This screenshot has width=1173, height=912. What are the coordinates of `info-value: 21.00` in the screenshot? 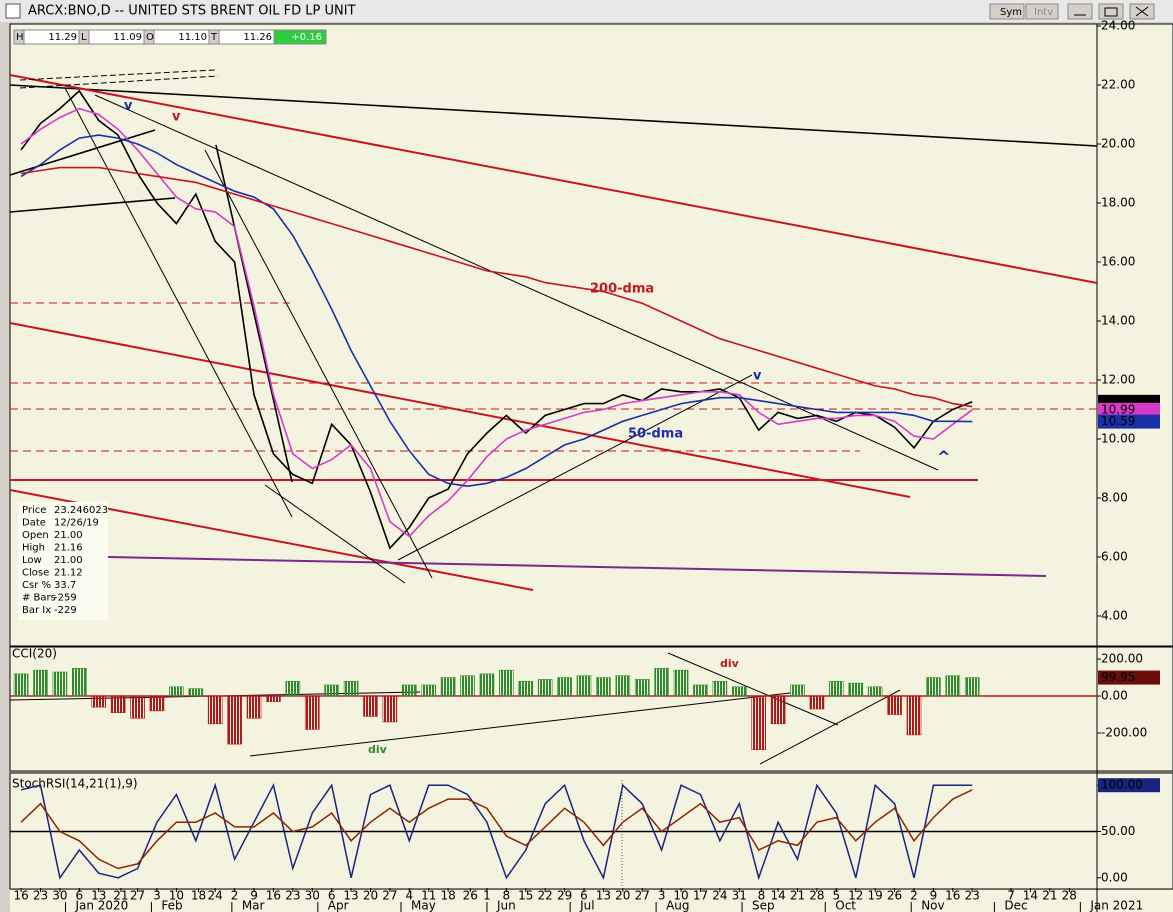 It's located at (68, 560).